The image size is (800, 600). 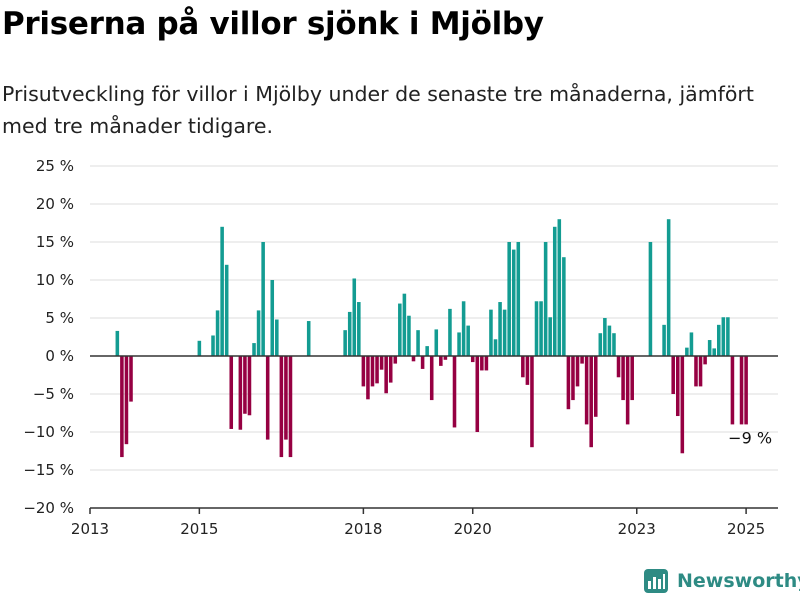 What do you see at coordinates (48, 508) in the screenshot?
I see `y-tick-label: −20 %` at bounding box center [48, 508].